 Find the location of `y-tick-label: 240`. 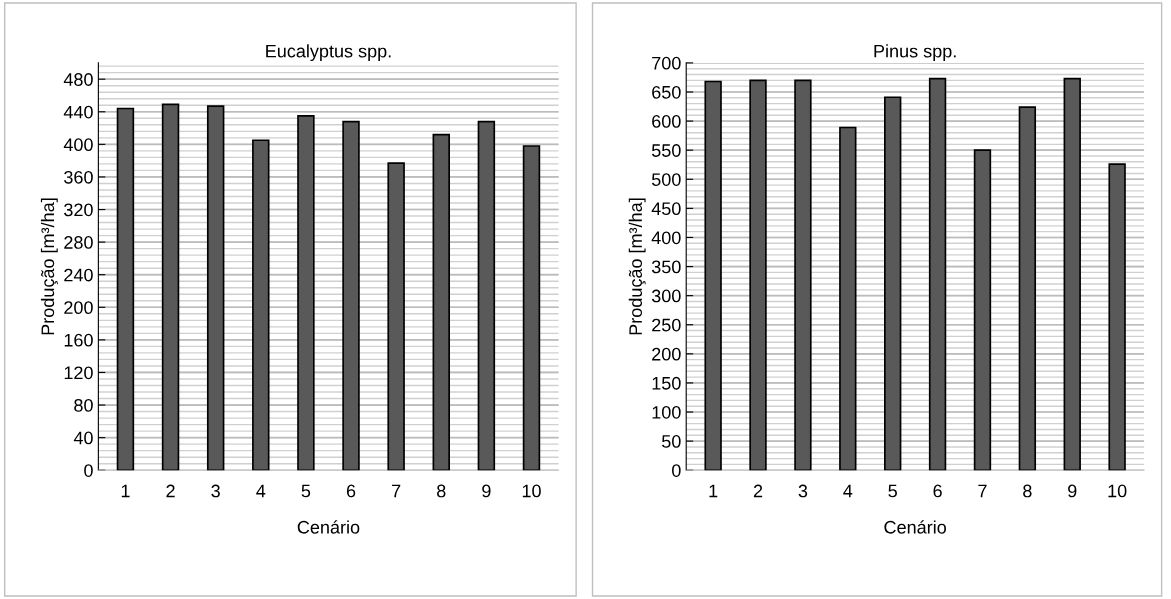

y-tick-label: 240 is located at coordinates (78, 275).